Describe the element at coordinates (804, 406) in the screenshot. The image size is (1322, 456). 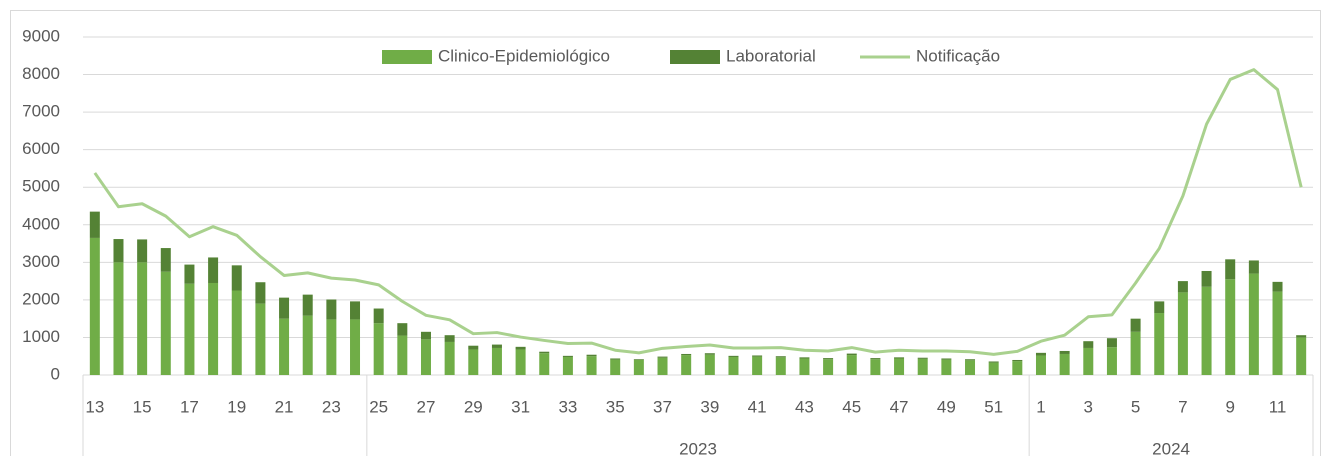
I see `x-tick-label: 43` at that location.